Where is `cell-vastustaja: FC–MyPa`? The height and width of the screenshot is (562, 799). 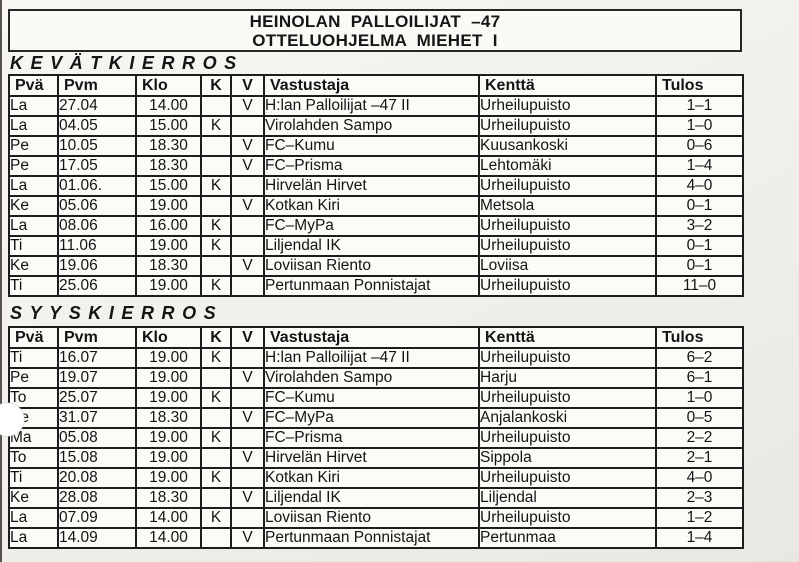 cell-vastustaja: FC–MyPa is located at coordinates (371, 226).